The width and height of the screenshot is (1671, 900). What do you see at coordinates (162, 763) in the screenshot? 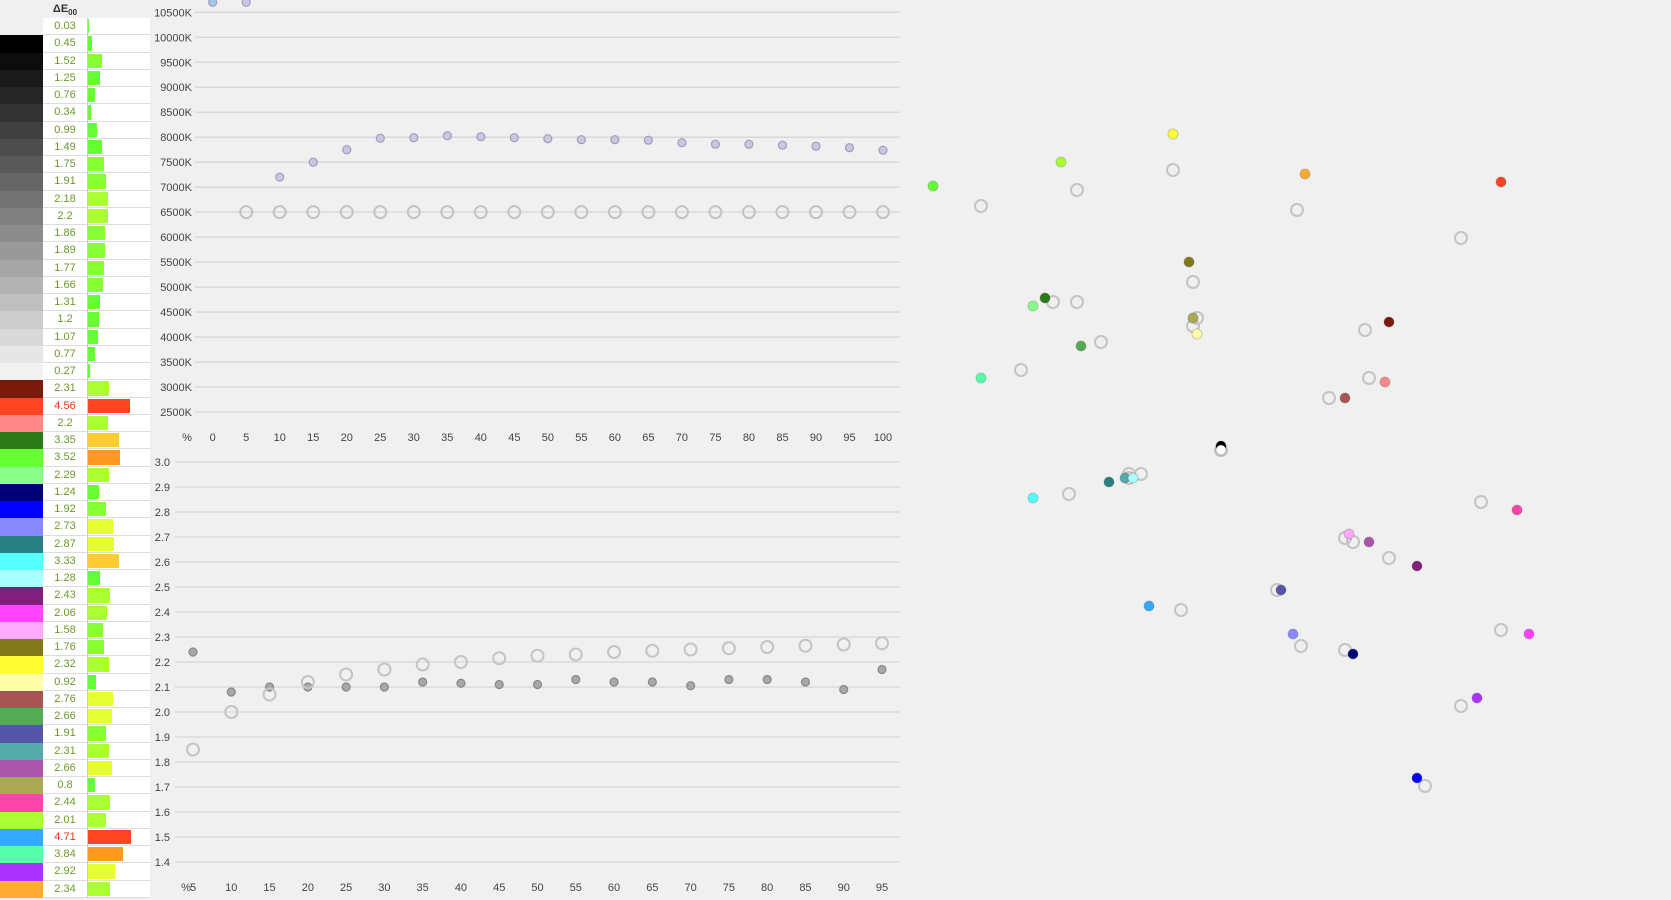
I see `y-tick-label: 1.8` at bounding box center [162, 763].